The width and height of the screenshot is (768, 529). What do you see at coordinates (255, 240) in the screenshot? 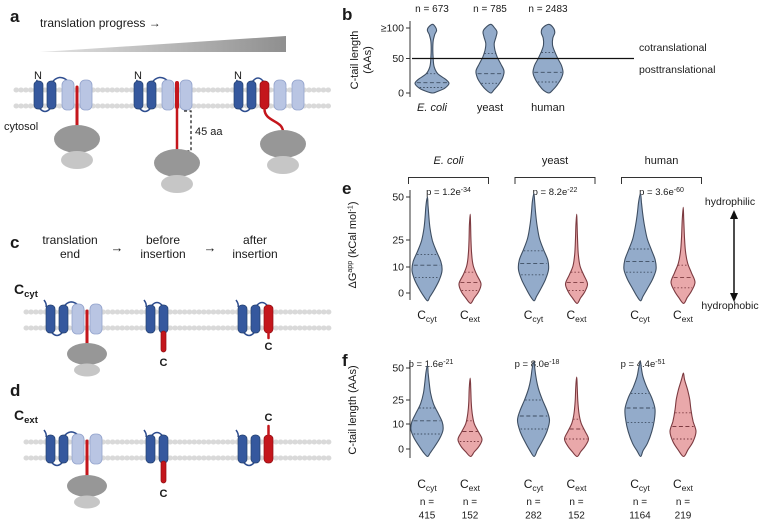
I see `stage3-label: after` at bounding box center [255, 240].